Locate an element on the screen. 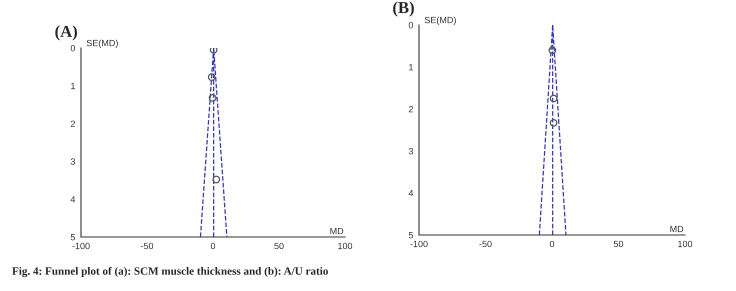 The image size is (736, 291). caption: Fig. 4: Funnel plot of (a): SCM muscle thickness and (b): A/U ratio is located at coordinates (170, 272).